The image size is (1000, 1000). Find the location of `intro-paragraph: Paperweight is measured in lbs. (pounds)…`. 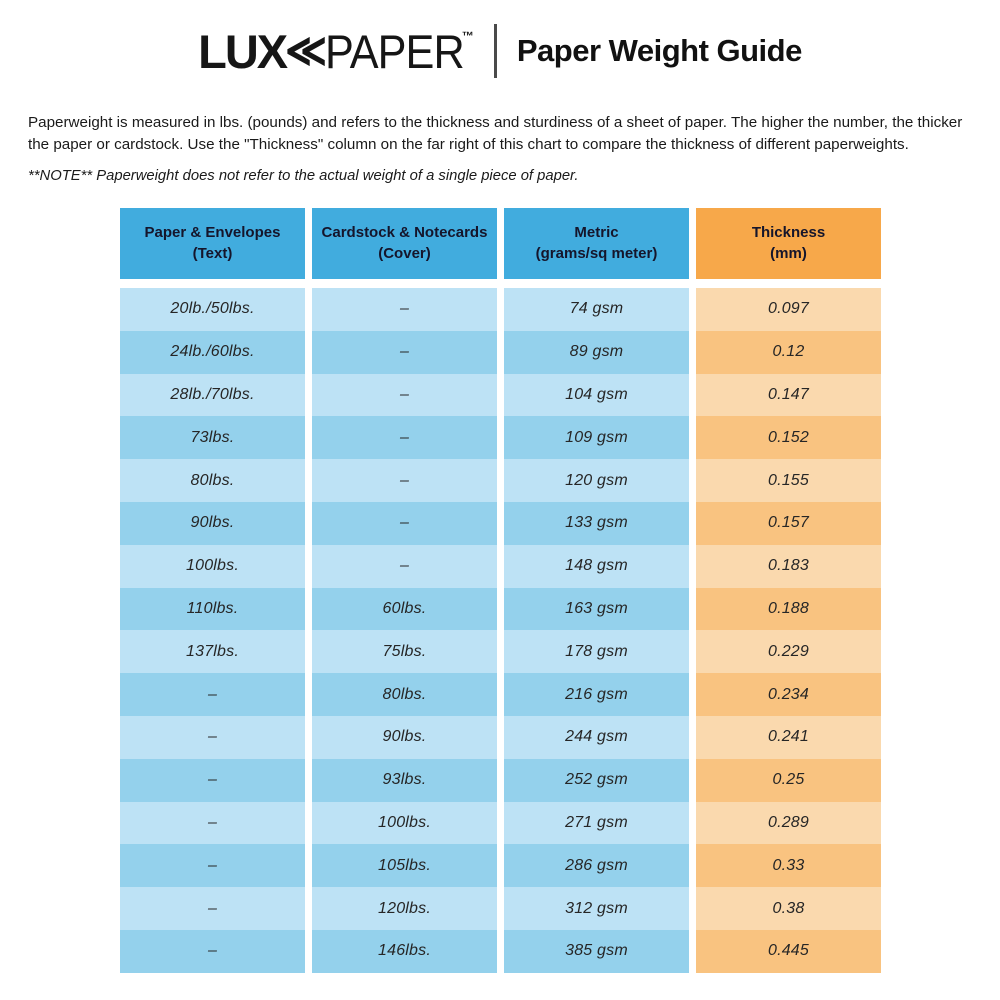

intro-paragraph: Paperweight is measured in lbs. (pounds)… is located at coordinates (495, 133).